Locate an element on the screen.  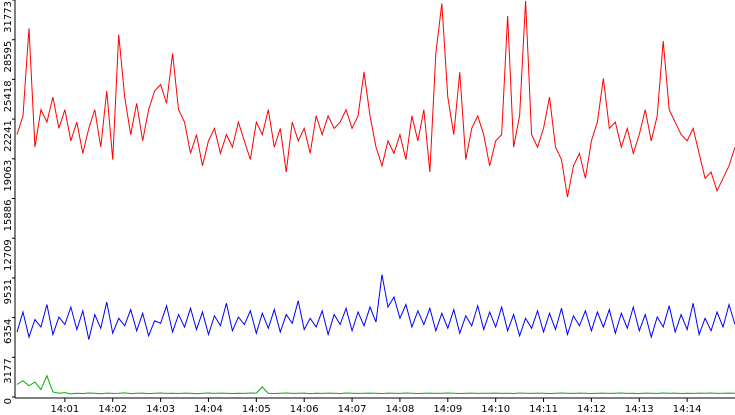
y-tick-label: 28595 is located at coordinates (8, 57).